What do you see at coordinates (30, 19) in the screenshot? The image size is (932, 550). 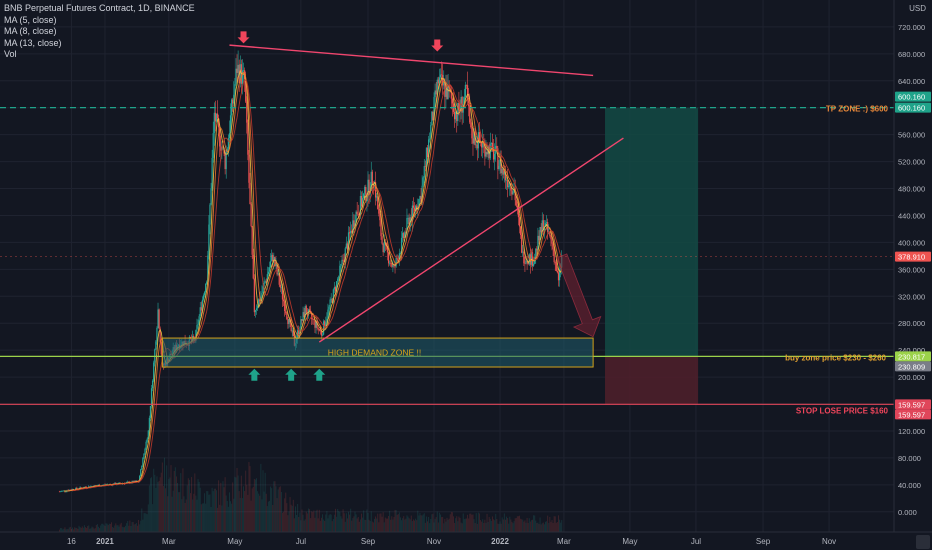 I see `ma5-legend: MA (5, close)` at bounding box center [30, 19].